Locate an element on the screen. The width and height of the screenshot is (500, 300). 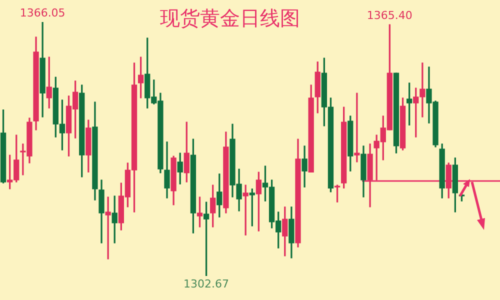
chart-title: 现货黄金日线图 is located at coordinates (230, 18).